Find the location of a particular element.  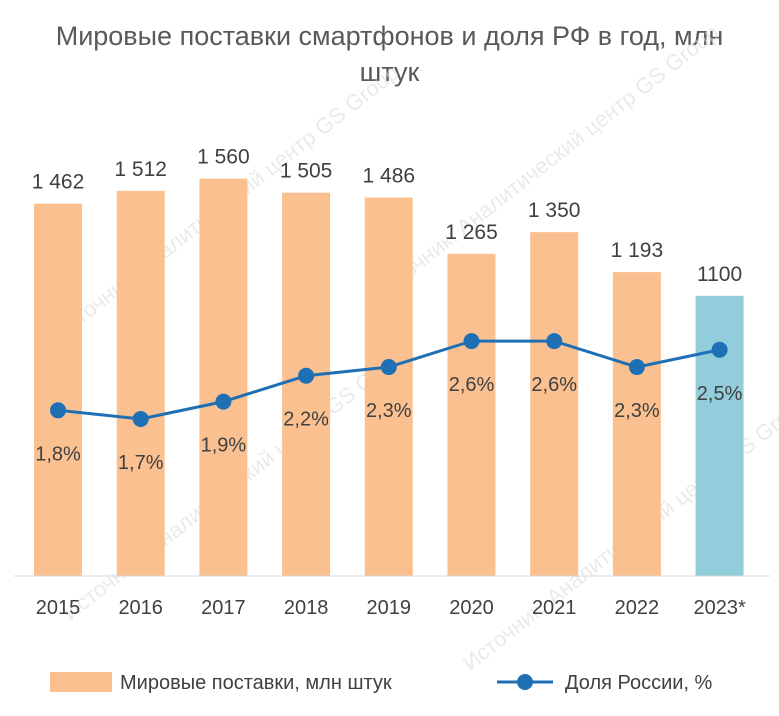

bar-2021 is located at coordinates (554, 404).